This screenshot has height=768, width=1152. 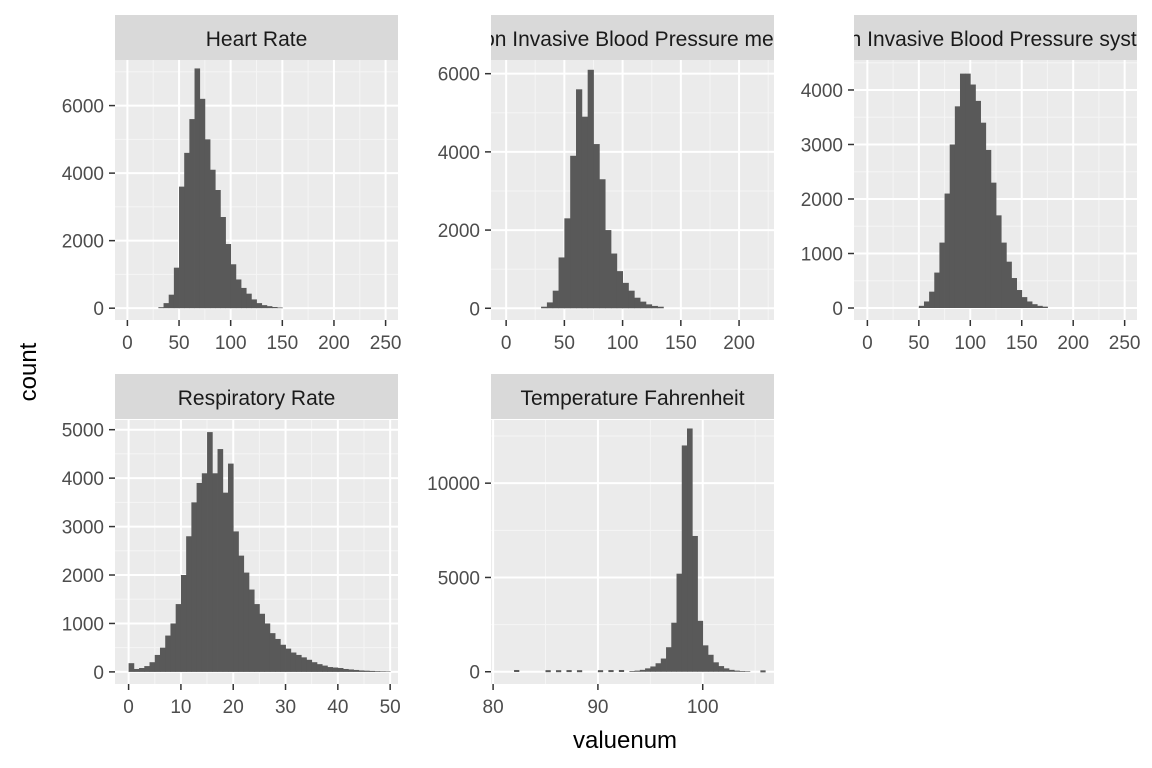 I want to click on y-tick-label: 6000, so click(x=459, y=75).